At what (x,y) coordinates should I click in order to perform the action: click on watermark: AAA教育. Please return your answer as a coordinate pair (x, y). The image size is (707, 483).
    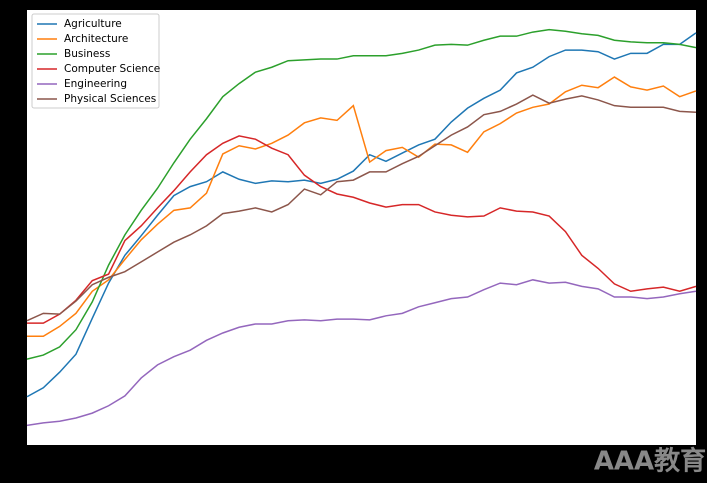
    Looking at the image, I should click on (650, 461).